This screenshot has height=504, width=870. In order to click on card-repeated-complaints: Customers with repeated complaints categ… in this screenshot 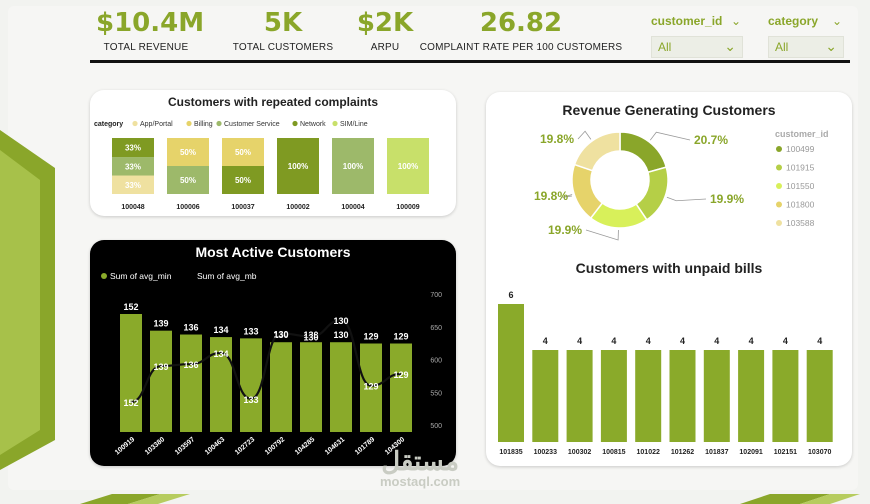, I will do `click(273, 153)`.